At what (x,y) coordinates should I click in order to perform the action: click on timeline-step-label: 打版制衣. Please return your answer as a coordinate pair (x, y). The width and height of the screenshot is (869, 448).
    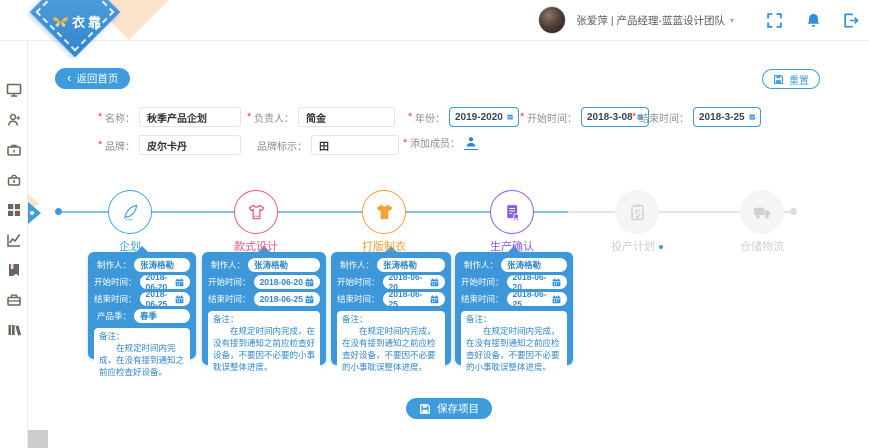
    Looking at the image, I should click on (384, 247).